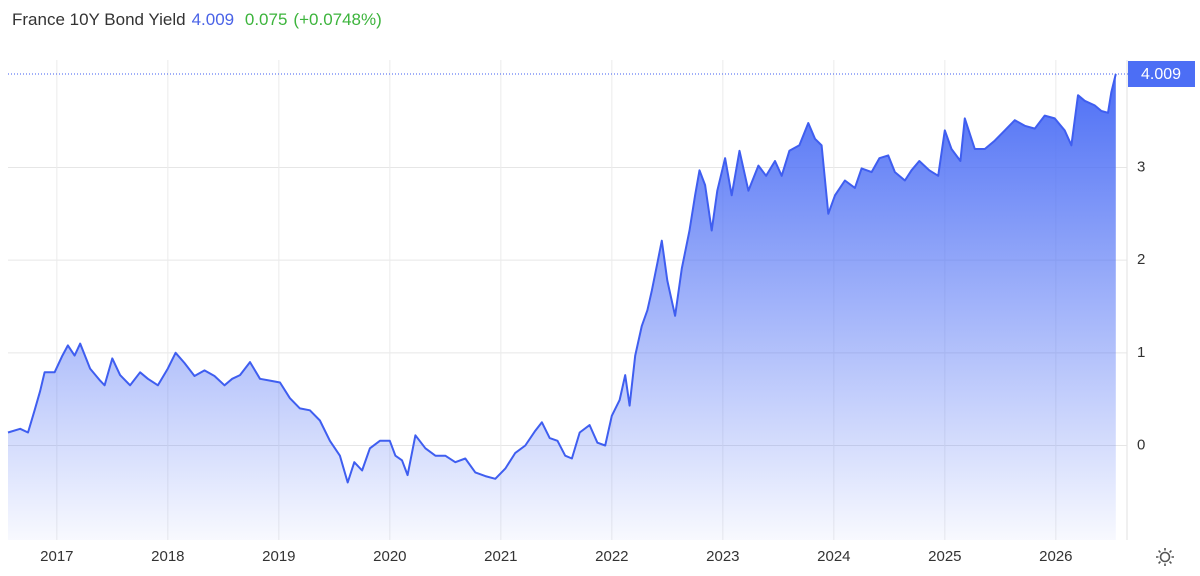 Image resolution: width=1200 pixels, height=576 pixels. Describe the element at coordinates (167, 556) in the screenshot. I see `x-tick-label: 2018` at that location.